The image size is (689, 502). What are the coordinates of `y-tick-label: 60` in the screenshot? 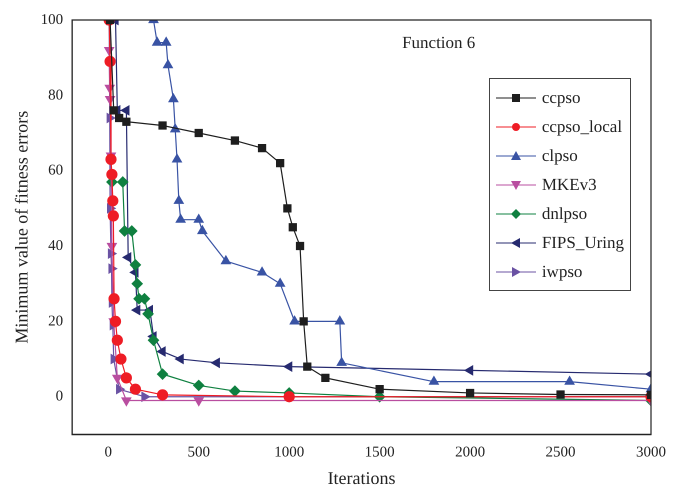 It's located at (56, 170).